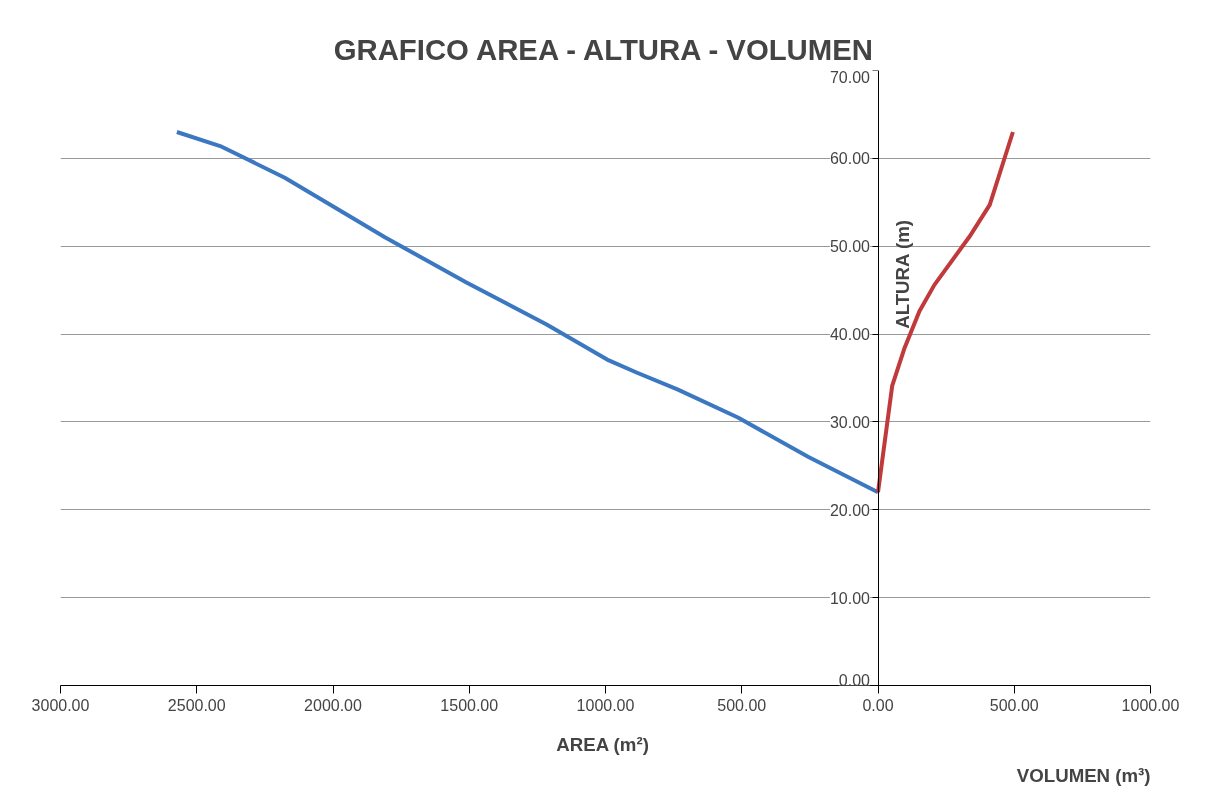  I want to click on x-axis-title: AREA (m²), so click(602, 744).